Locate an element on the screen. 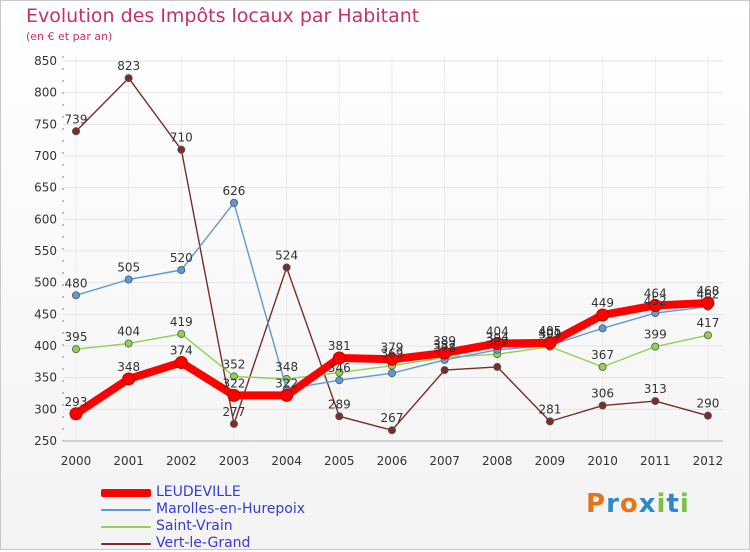  data-label-saint-vrain-2012: 417 is located at coordinates (707, 323).